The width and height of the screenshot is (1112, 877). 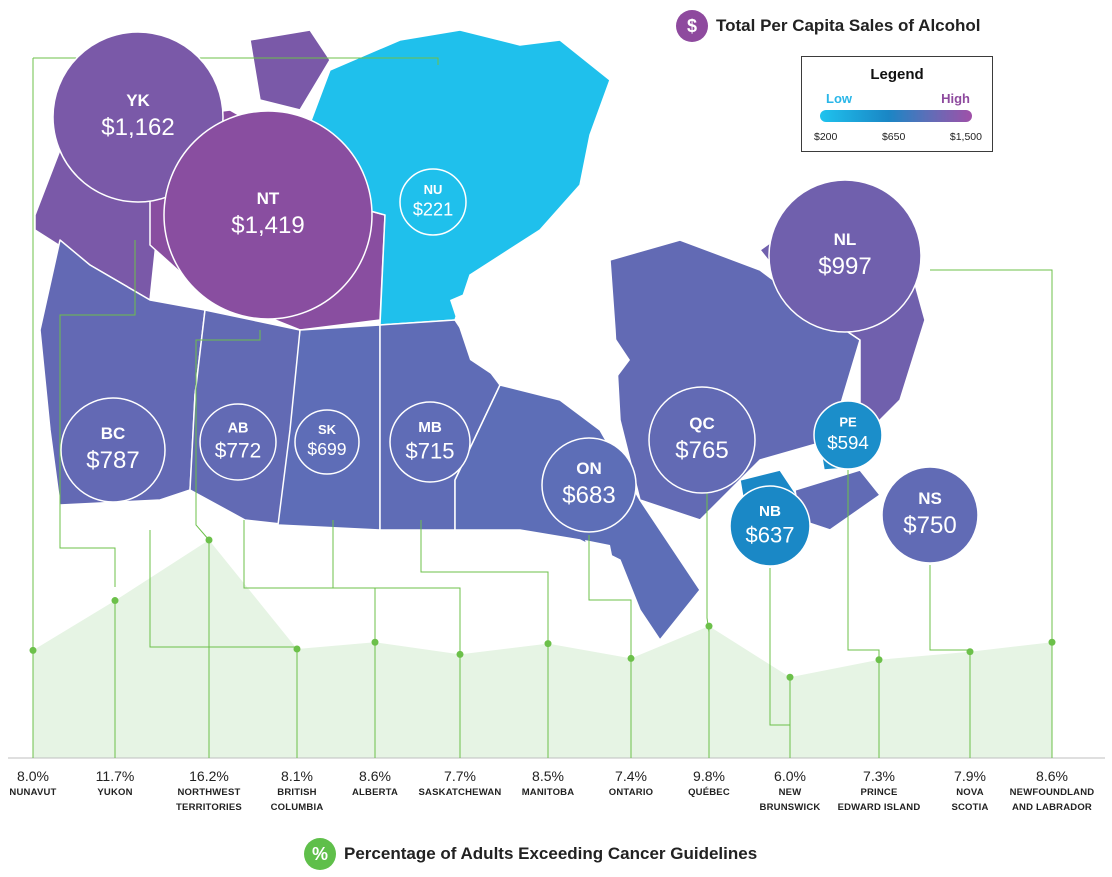 What do you see at coordinates (991, 462) in the screenshot?
I see `leader-line-nl` at bounding box center [991, 462].